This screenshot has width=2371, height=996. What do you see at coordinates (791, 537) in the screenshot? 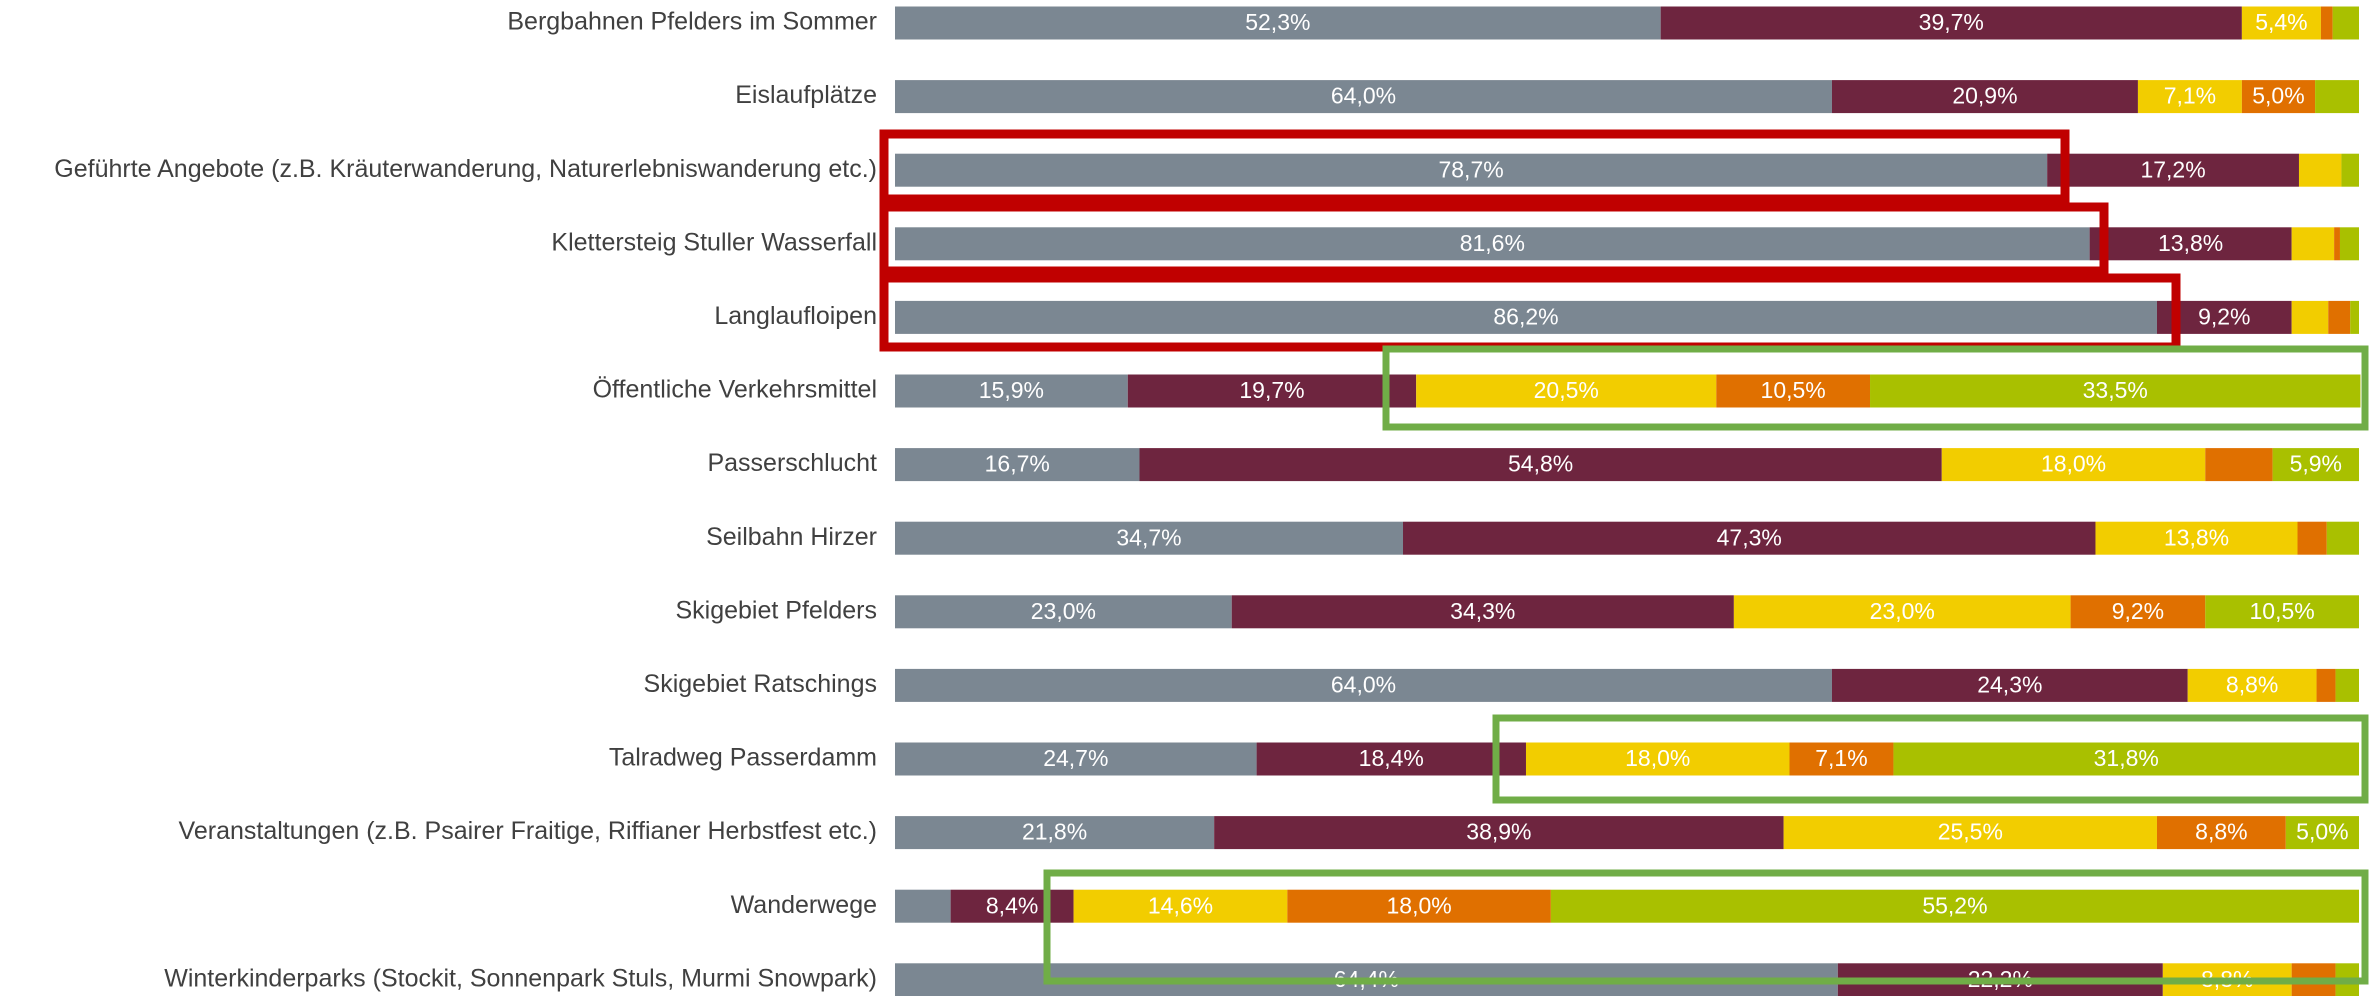
I see `category-label: Seilbahn Hirzer` at bounding box center [791, 537].